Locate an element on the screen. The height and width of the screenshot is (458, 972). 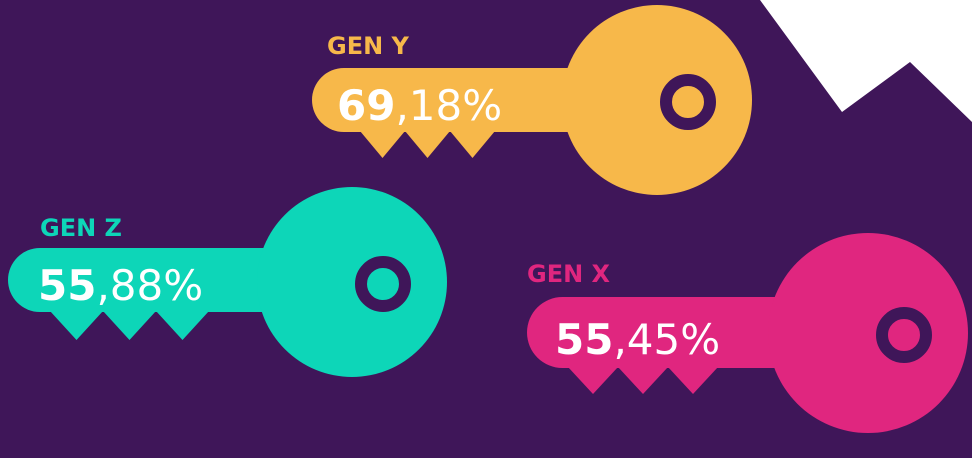
key-value: 55,45% is located at coordinates (637, 339).